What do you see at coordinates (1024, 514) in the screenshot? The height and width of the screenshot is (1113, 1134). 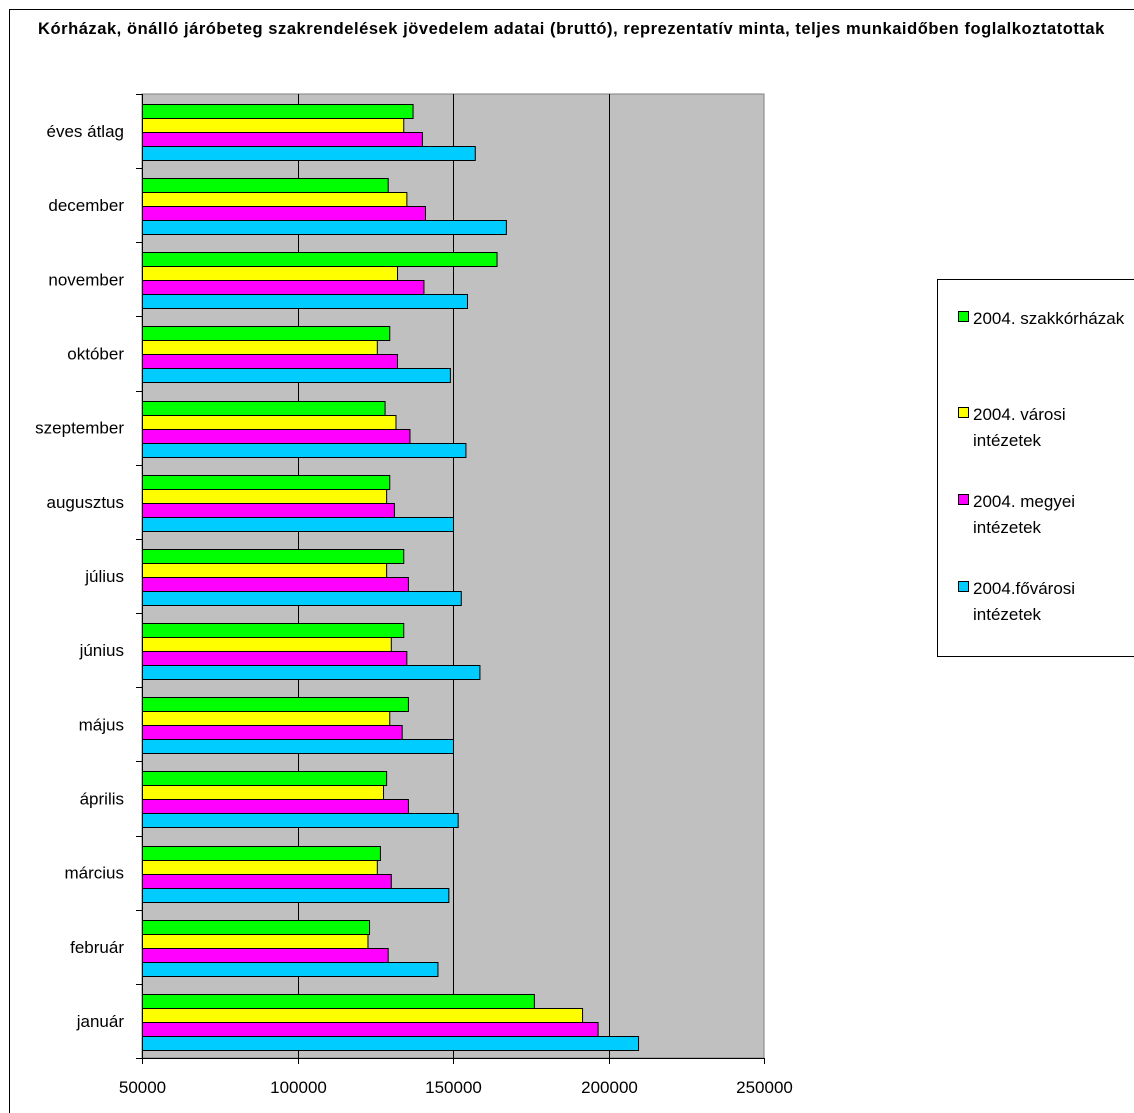 I see `legend-label: 2004. megyei intézetek` at bounding box center [1024, 514].